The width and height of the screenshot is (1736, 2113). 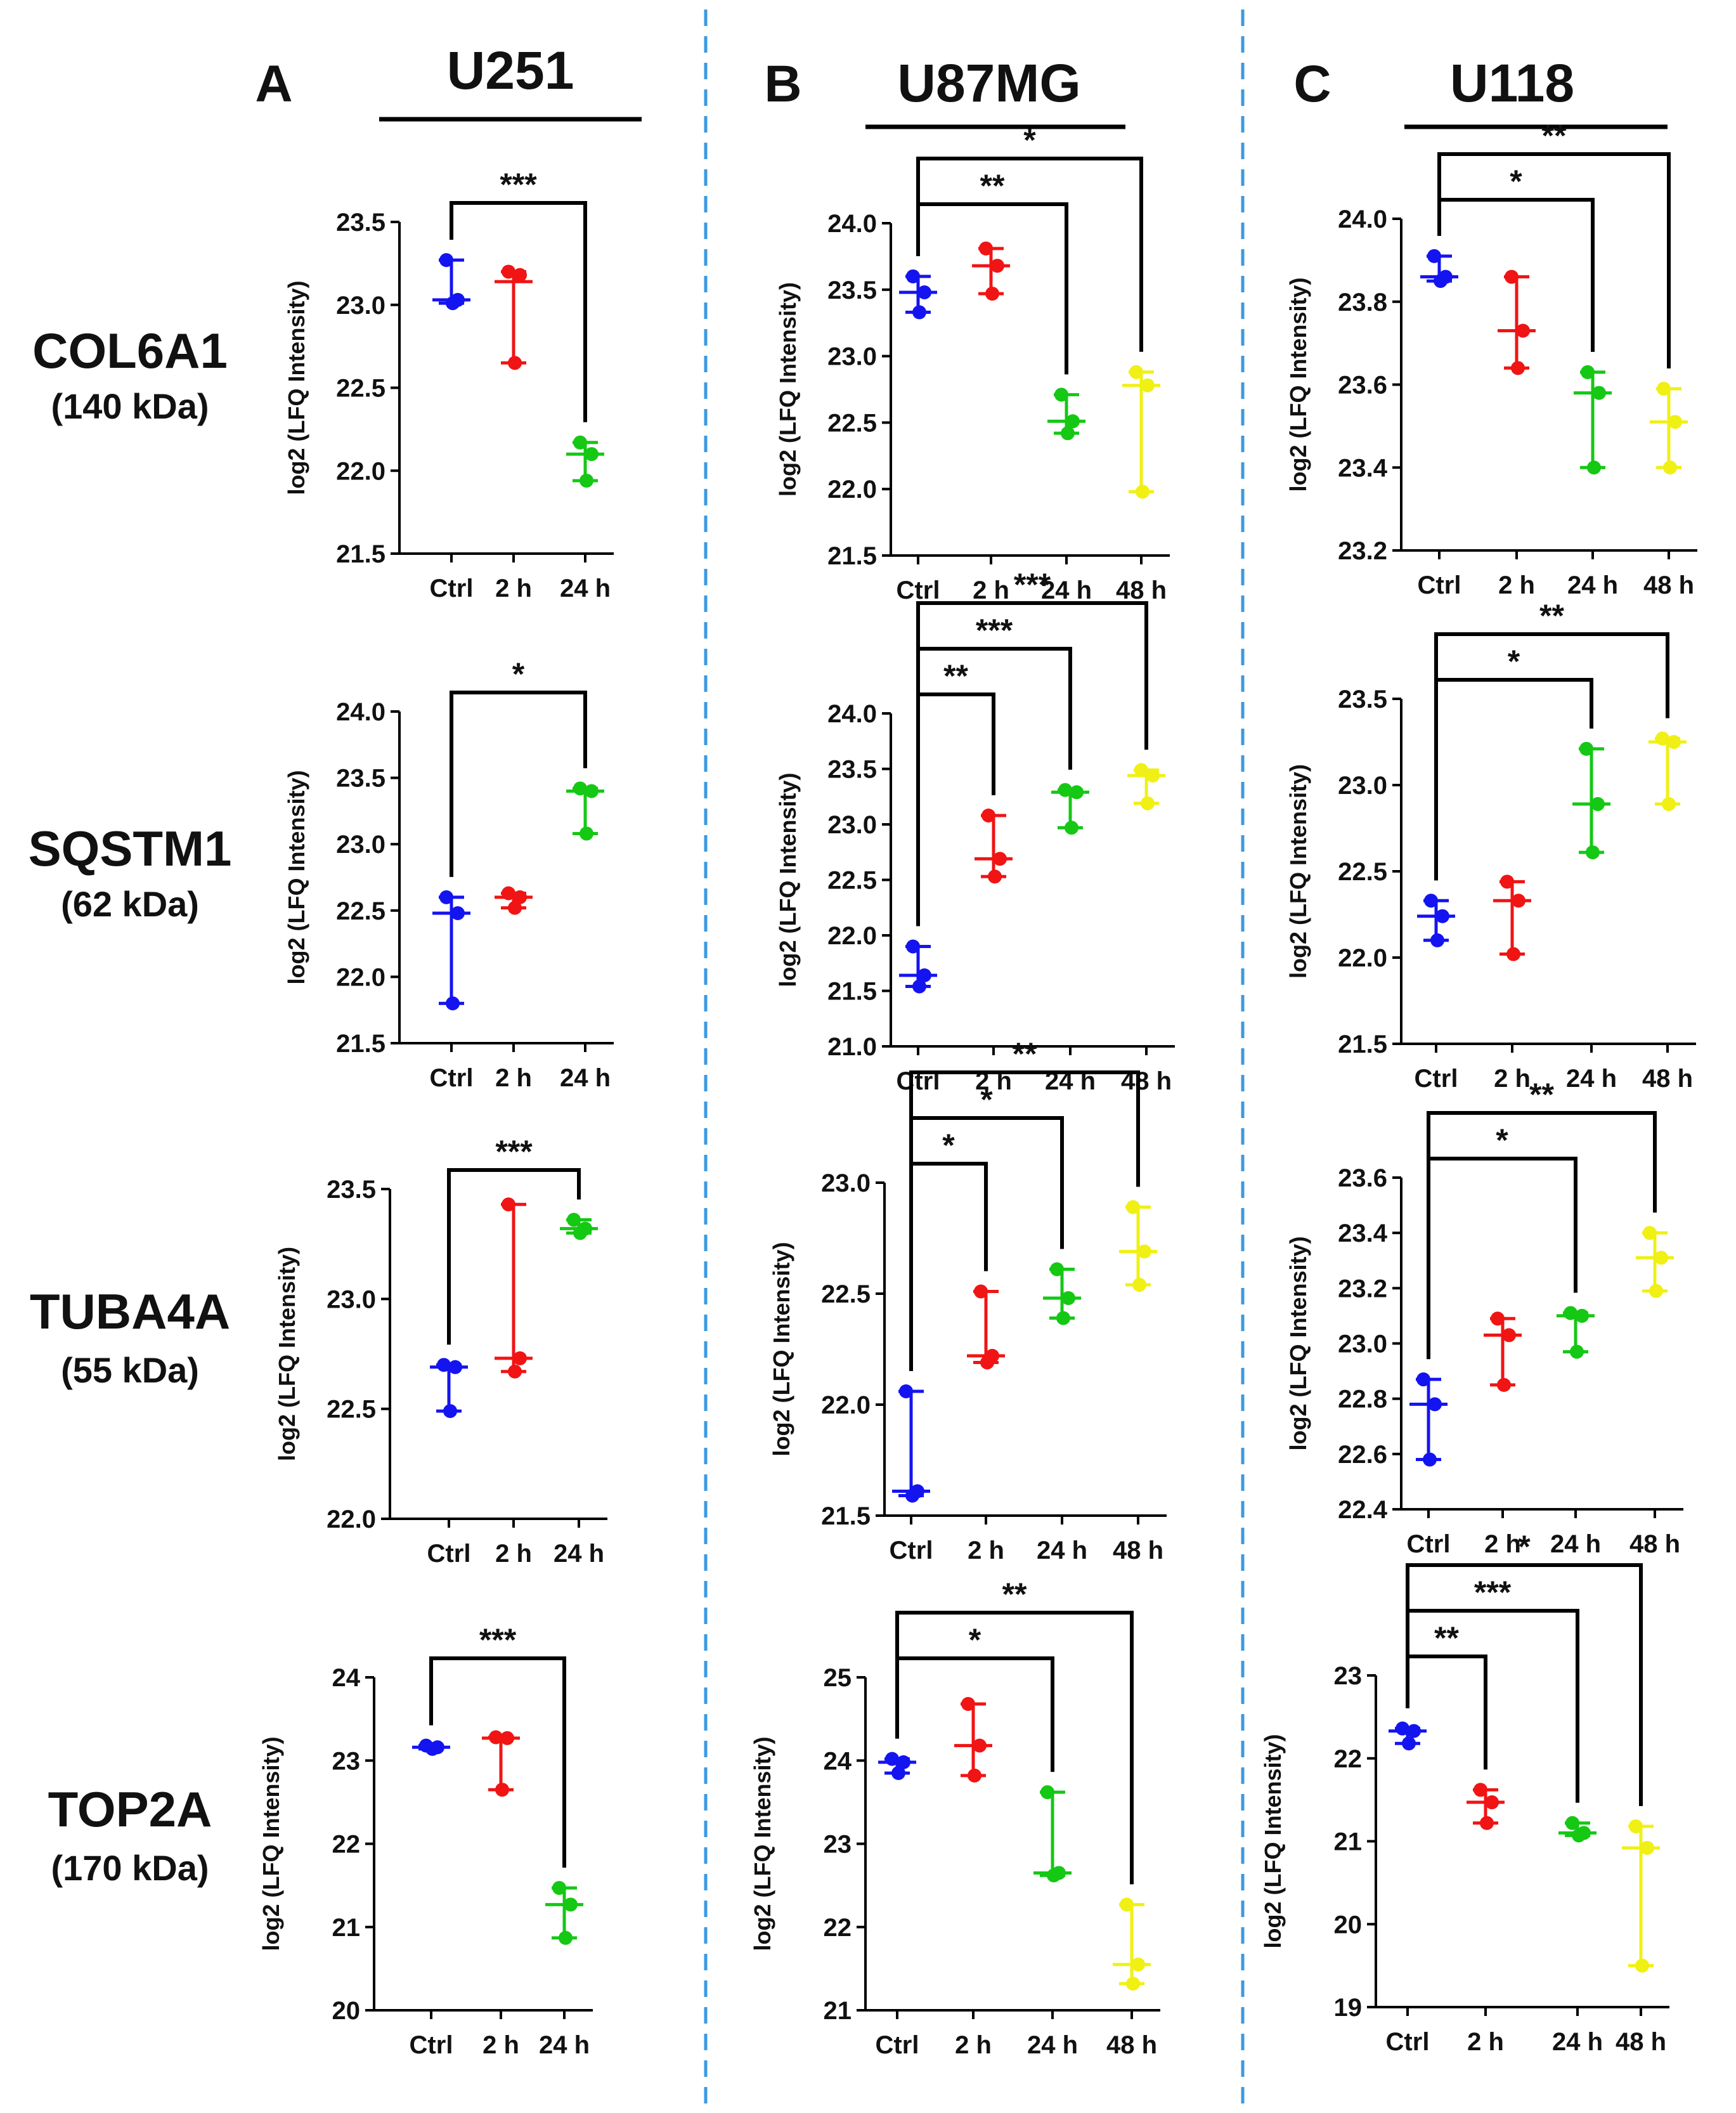 What do you see at coordinates (1348, 1676) in the screenshot?
I see `y-tick-label: 23` at bounding box center [1348, 1676].